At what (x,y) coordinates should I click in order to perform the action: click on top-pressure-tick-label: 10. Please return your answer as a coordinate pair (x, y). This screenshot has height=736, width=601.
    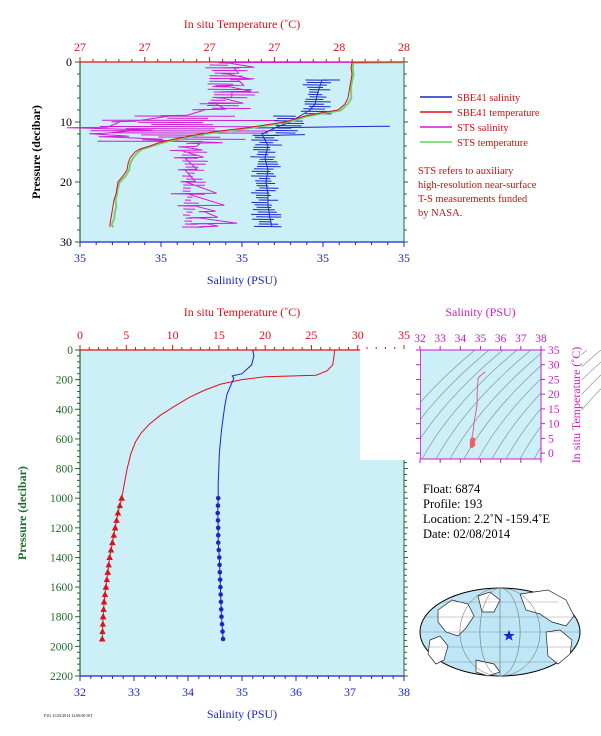
    Looking at the image, I should click on (66, 122).